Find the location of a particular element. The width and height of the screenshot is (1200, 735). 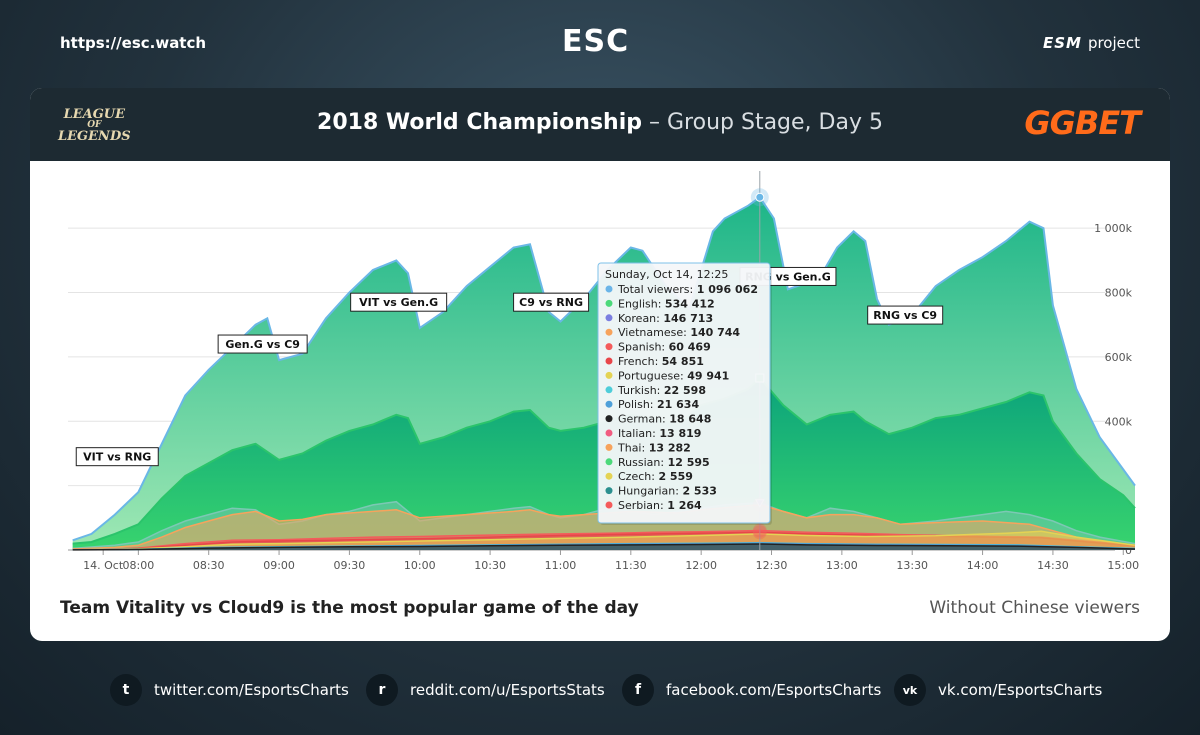

tooltip-row-label: Vietnamese: 140 744 is located at coordinates (679, 332).